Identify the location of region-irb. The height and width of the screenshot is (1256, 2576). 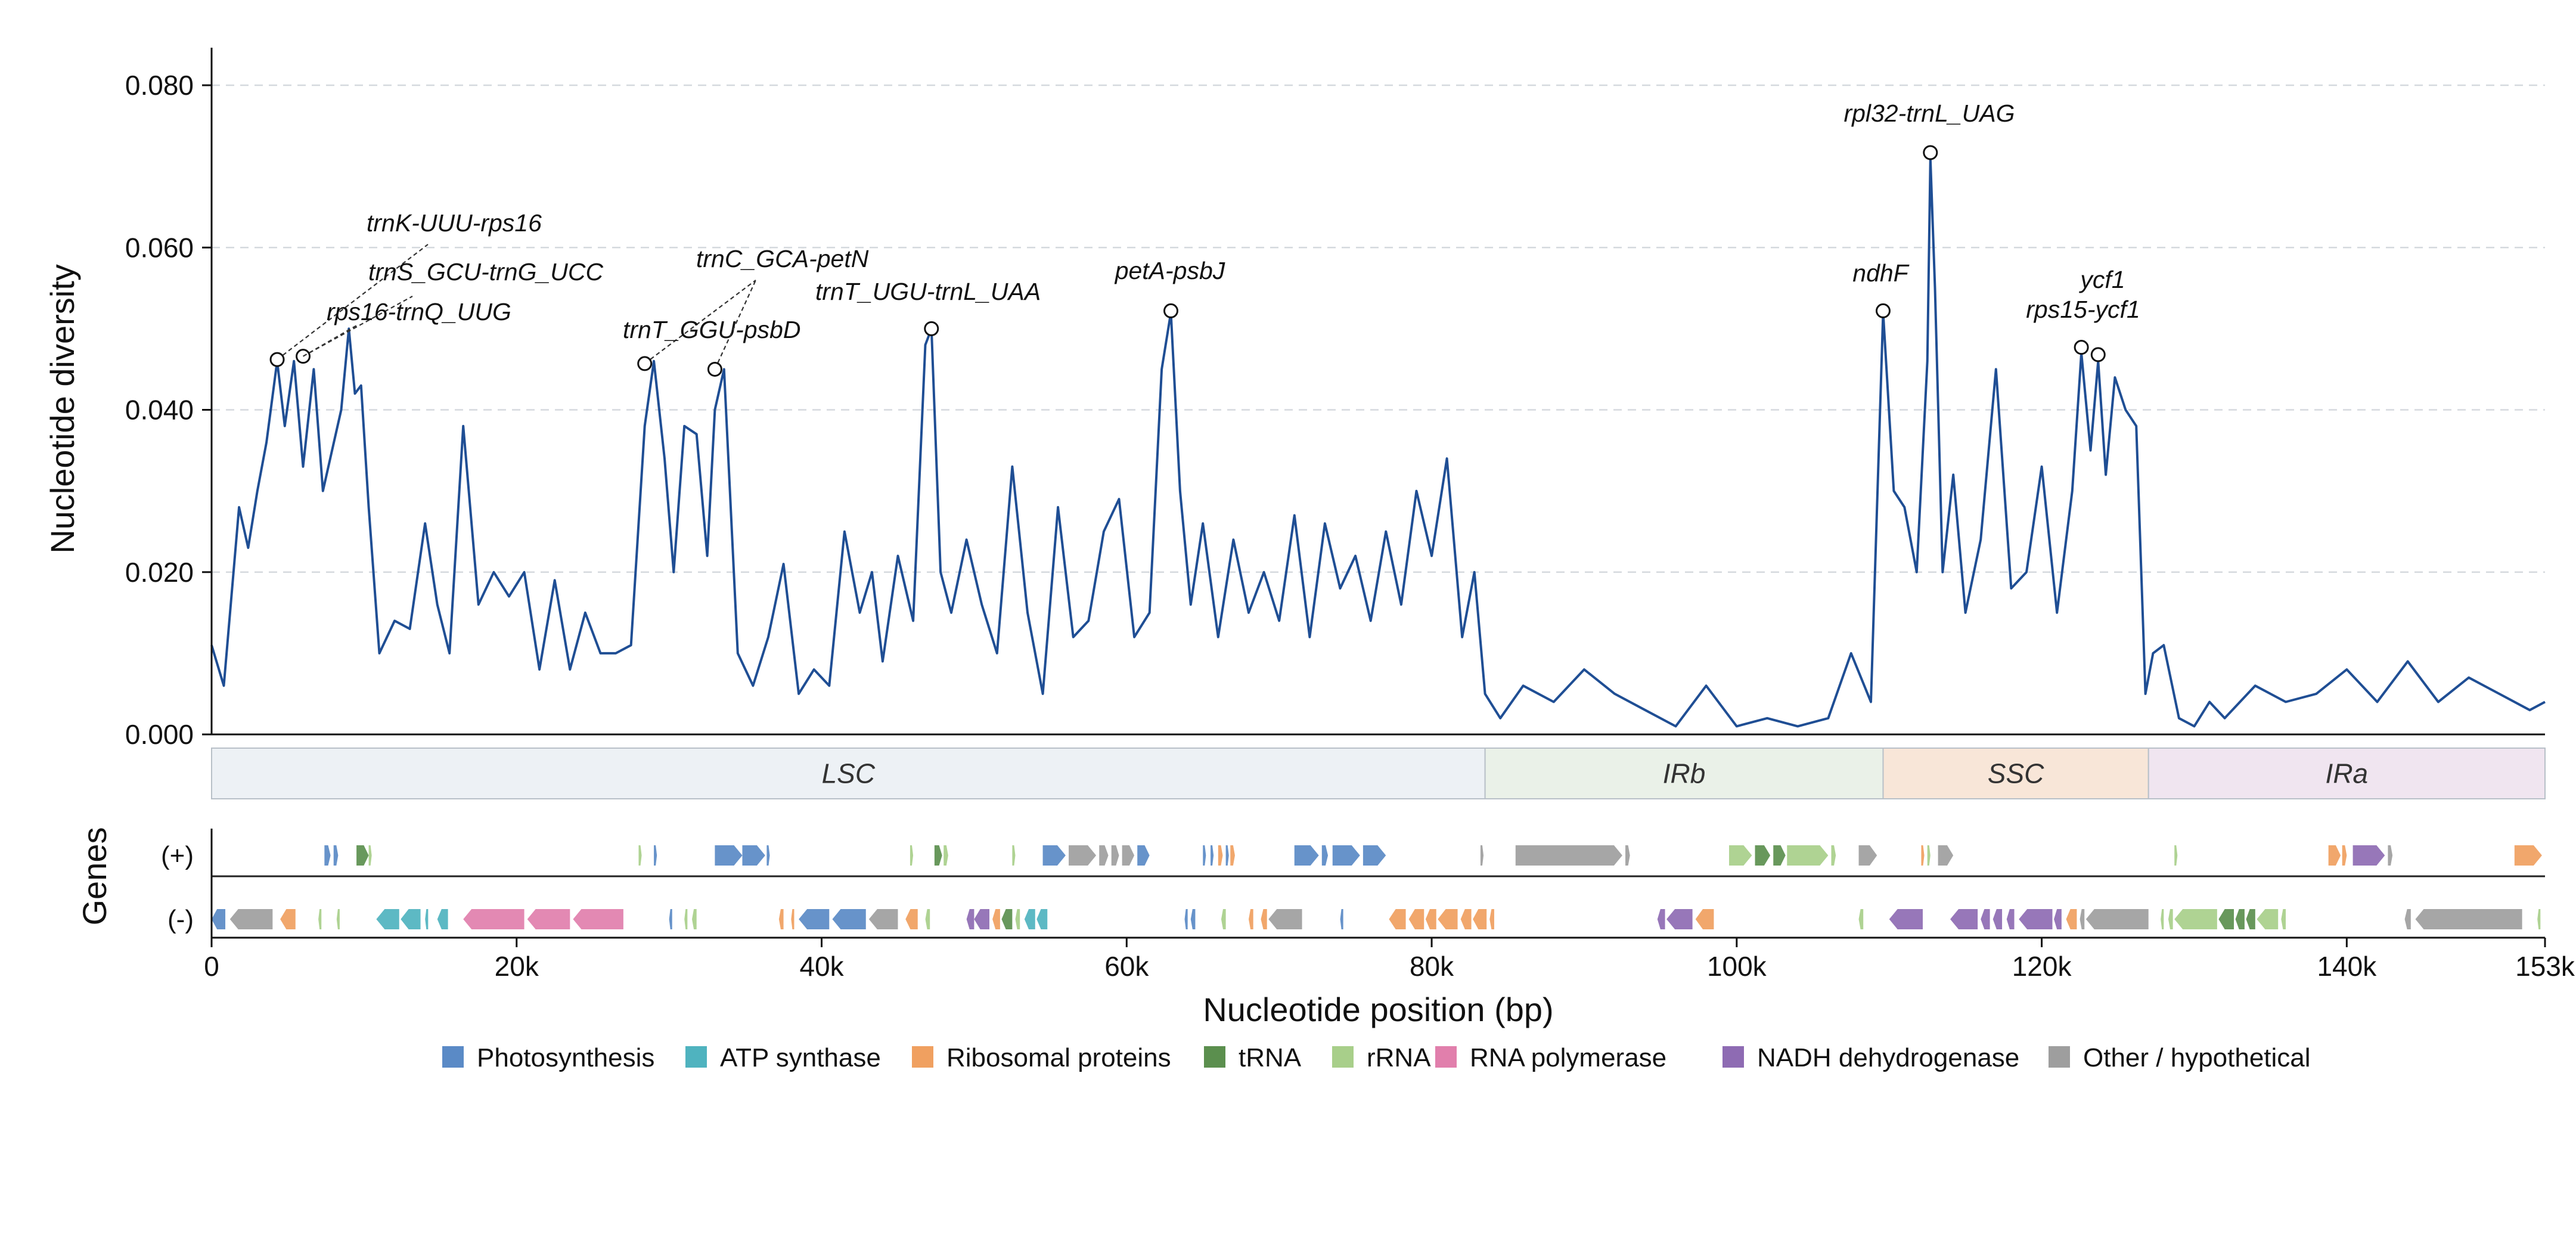
(1684, 774).